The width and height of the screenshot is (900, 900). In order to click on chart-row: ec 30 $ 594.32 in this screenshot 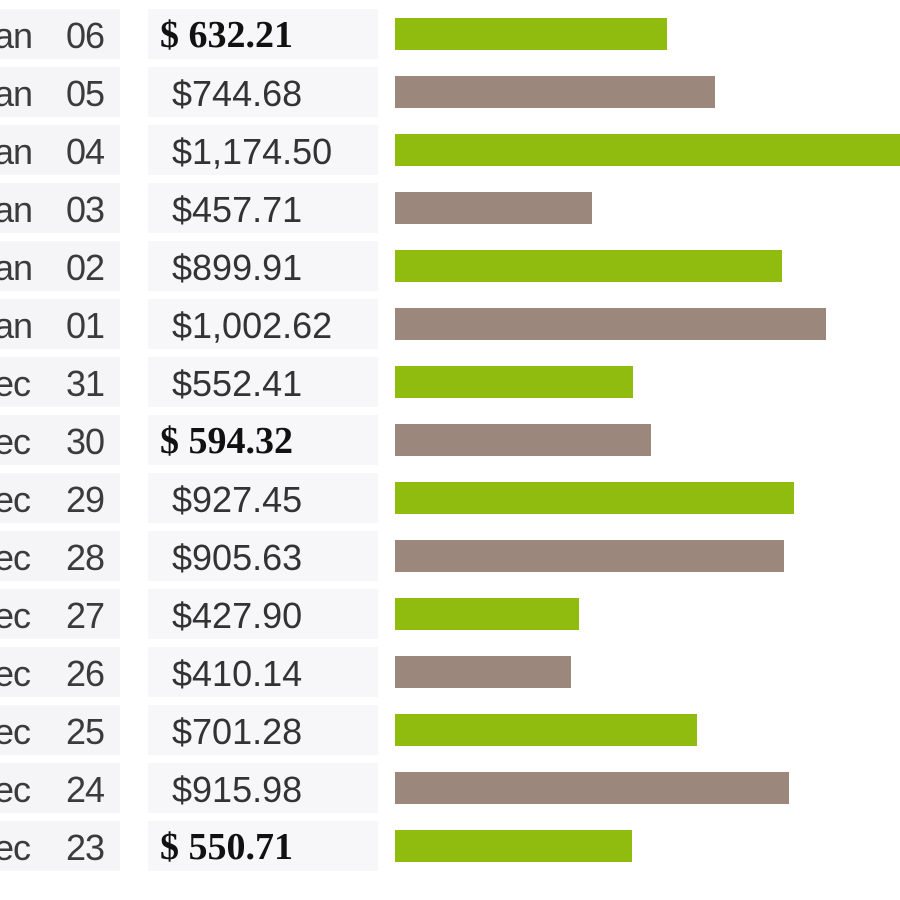, I will do `click(450, 440)`.